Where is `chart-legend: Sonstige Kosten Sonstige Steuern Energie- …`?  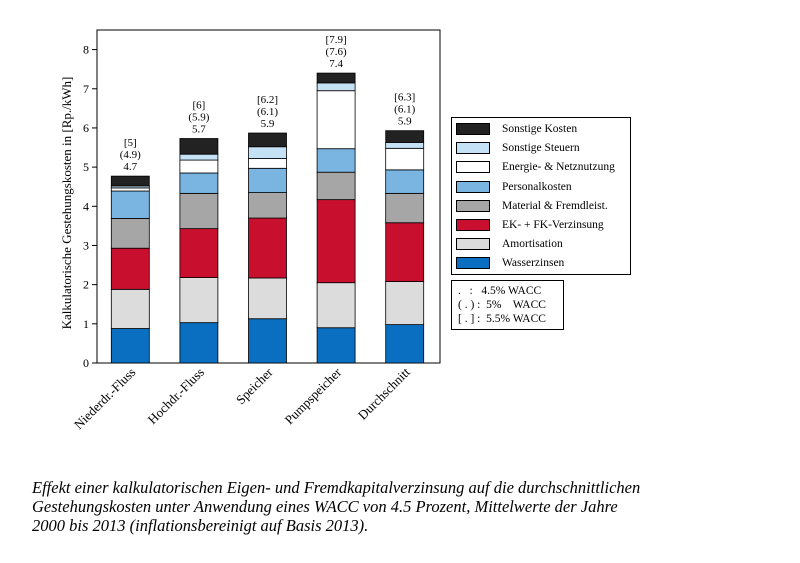 chart-legend: Sonstige Kosten Sonstige Steuern Energie- … is located at coordinates (541, 196).